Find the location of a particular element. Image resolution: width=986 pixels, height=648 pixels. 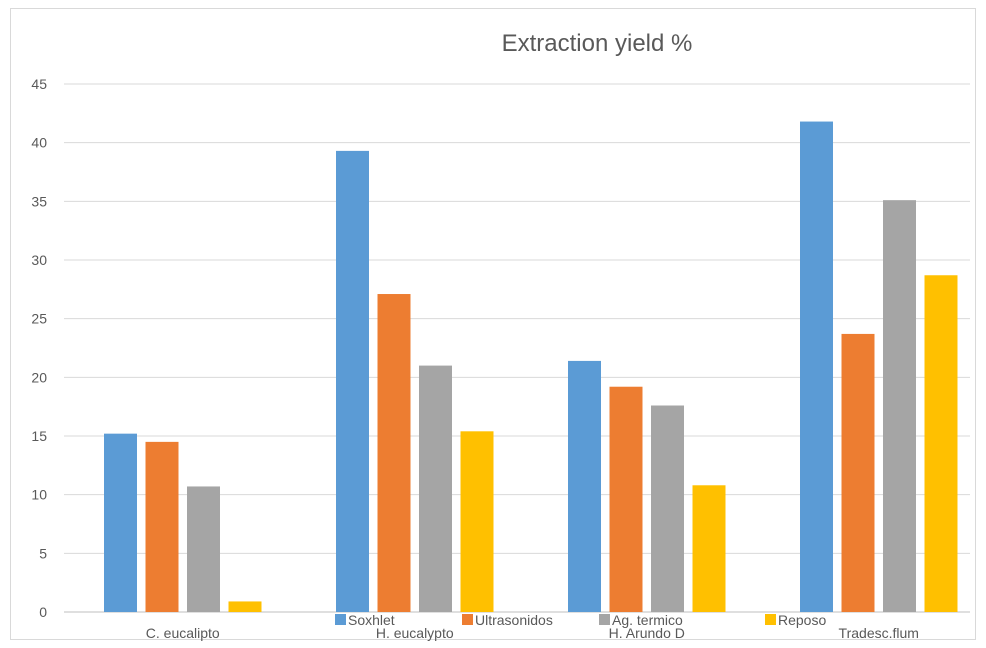

x-tick-label: Tradesc.flum is located at coordinates (879, 633).